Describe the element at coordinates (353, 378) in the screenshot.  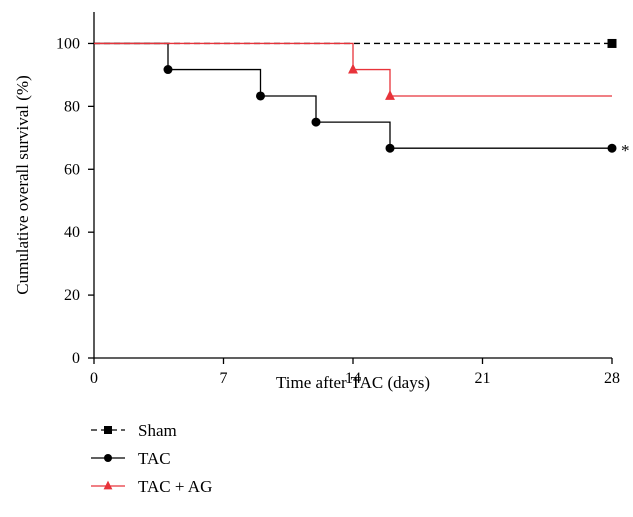
I see `x-tick-label: 14` at that location.